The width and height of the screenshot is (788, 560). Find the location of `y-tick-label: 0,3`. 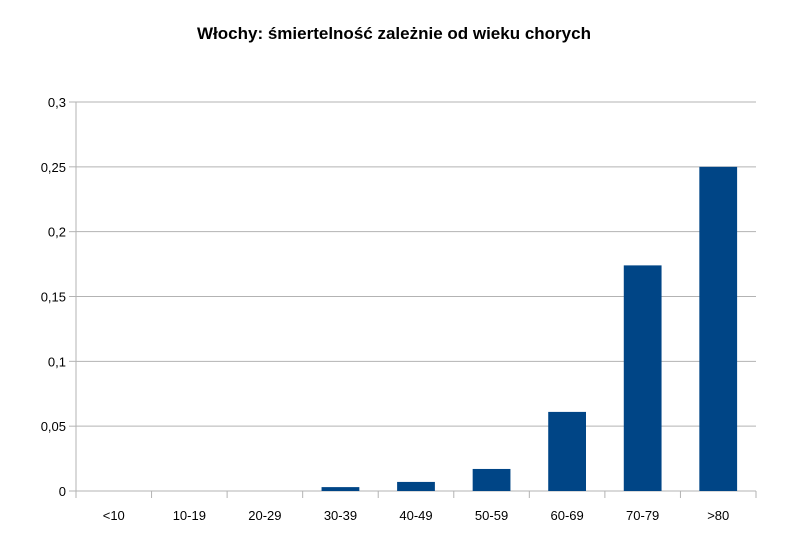

y-tick-label: 0,3 is located at coordinates (57, 102).